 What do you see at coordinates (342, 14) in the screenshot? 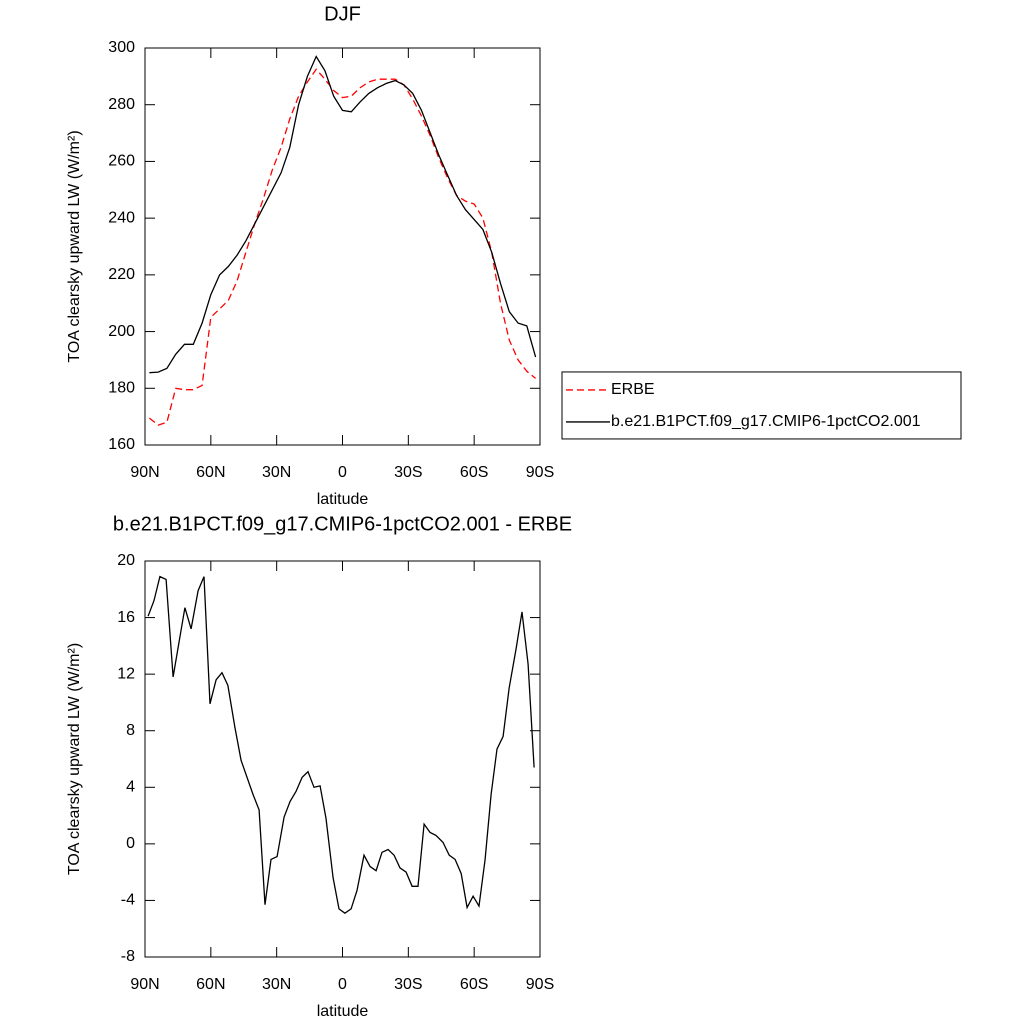
I see `chart-title: DJF` at bounding box center [342, 14].